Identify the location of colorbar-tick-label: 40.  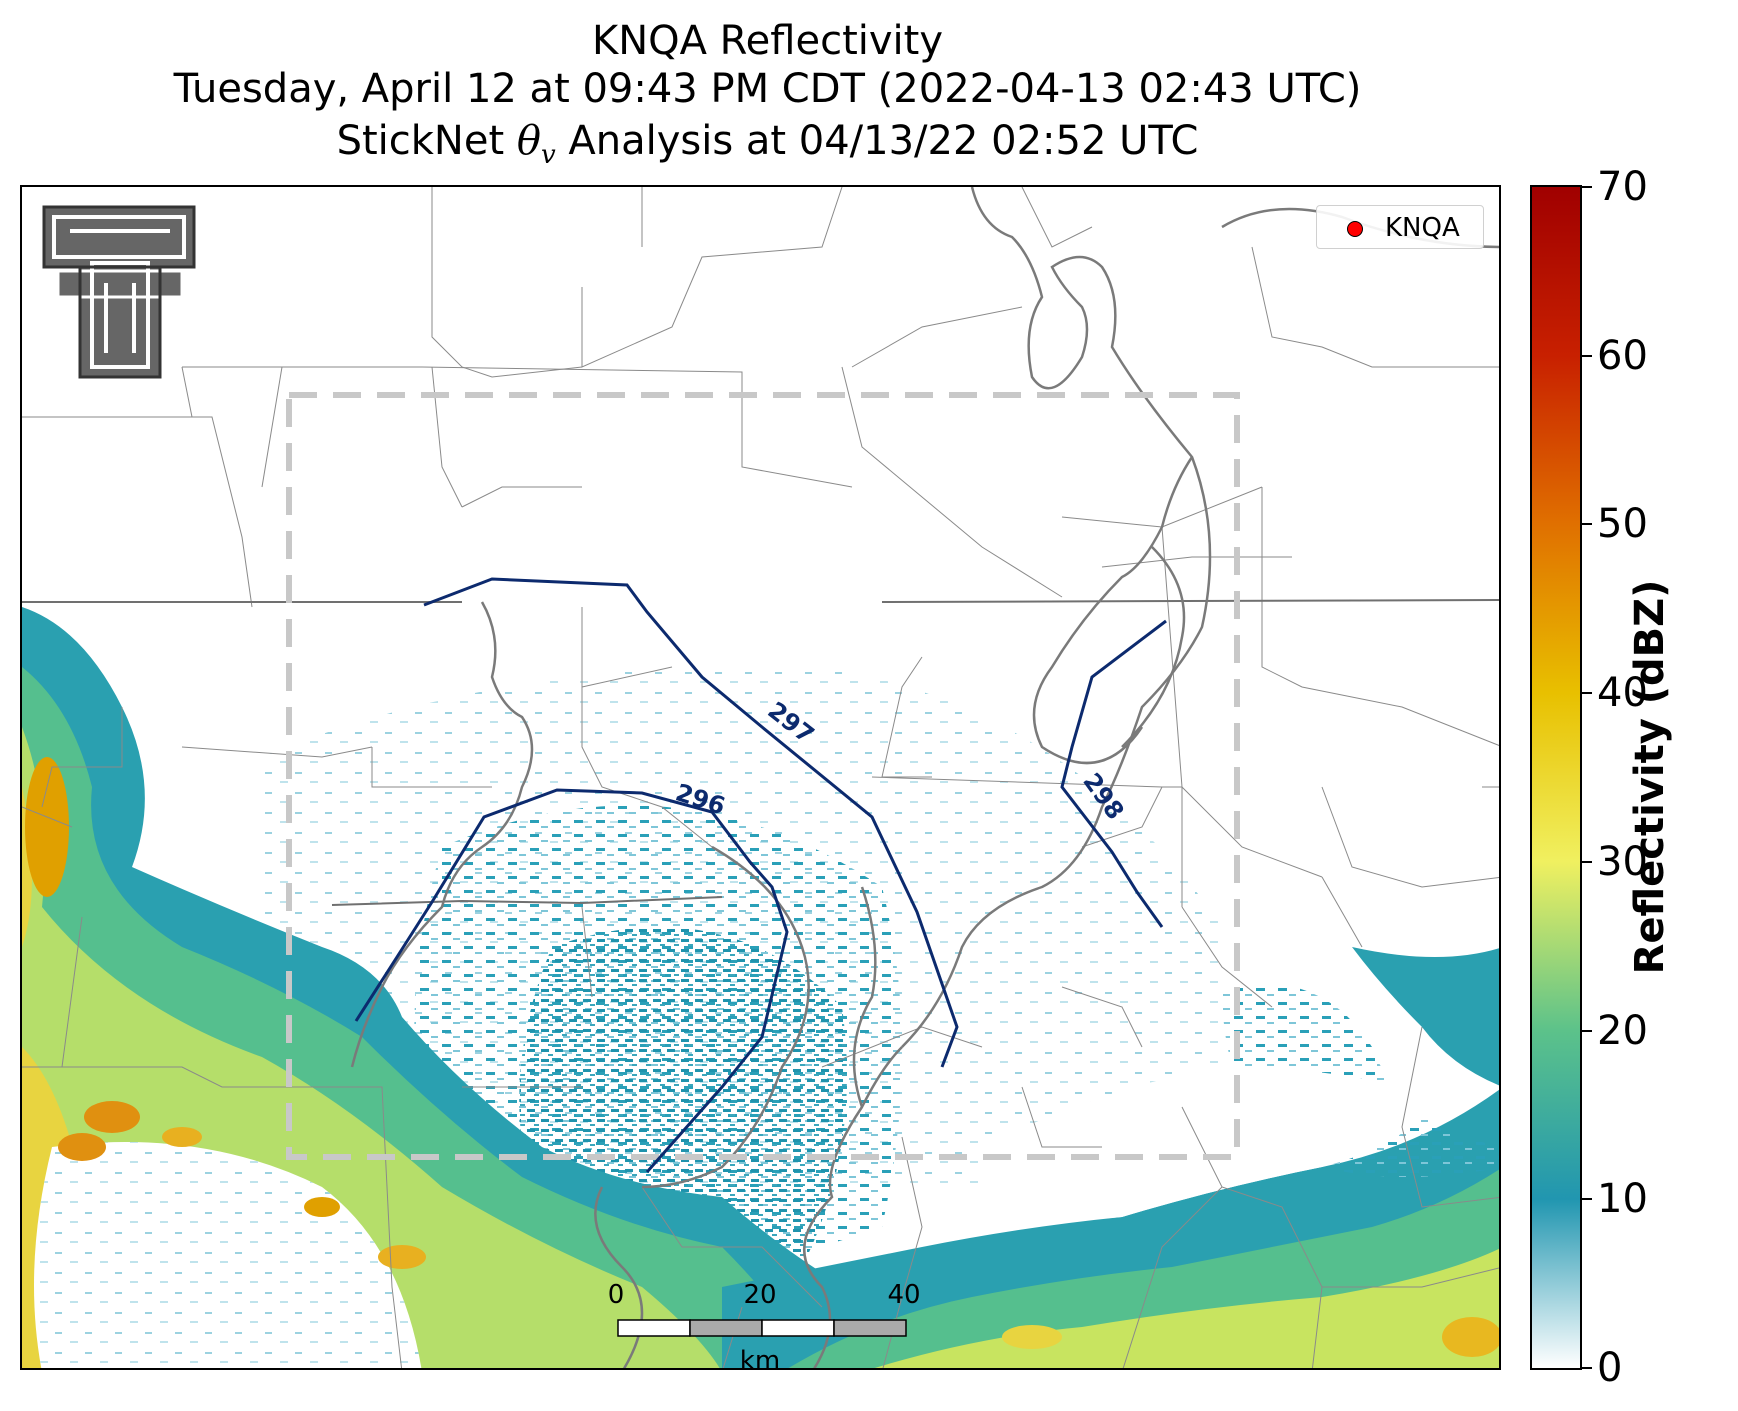
(1622, 693).